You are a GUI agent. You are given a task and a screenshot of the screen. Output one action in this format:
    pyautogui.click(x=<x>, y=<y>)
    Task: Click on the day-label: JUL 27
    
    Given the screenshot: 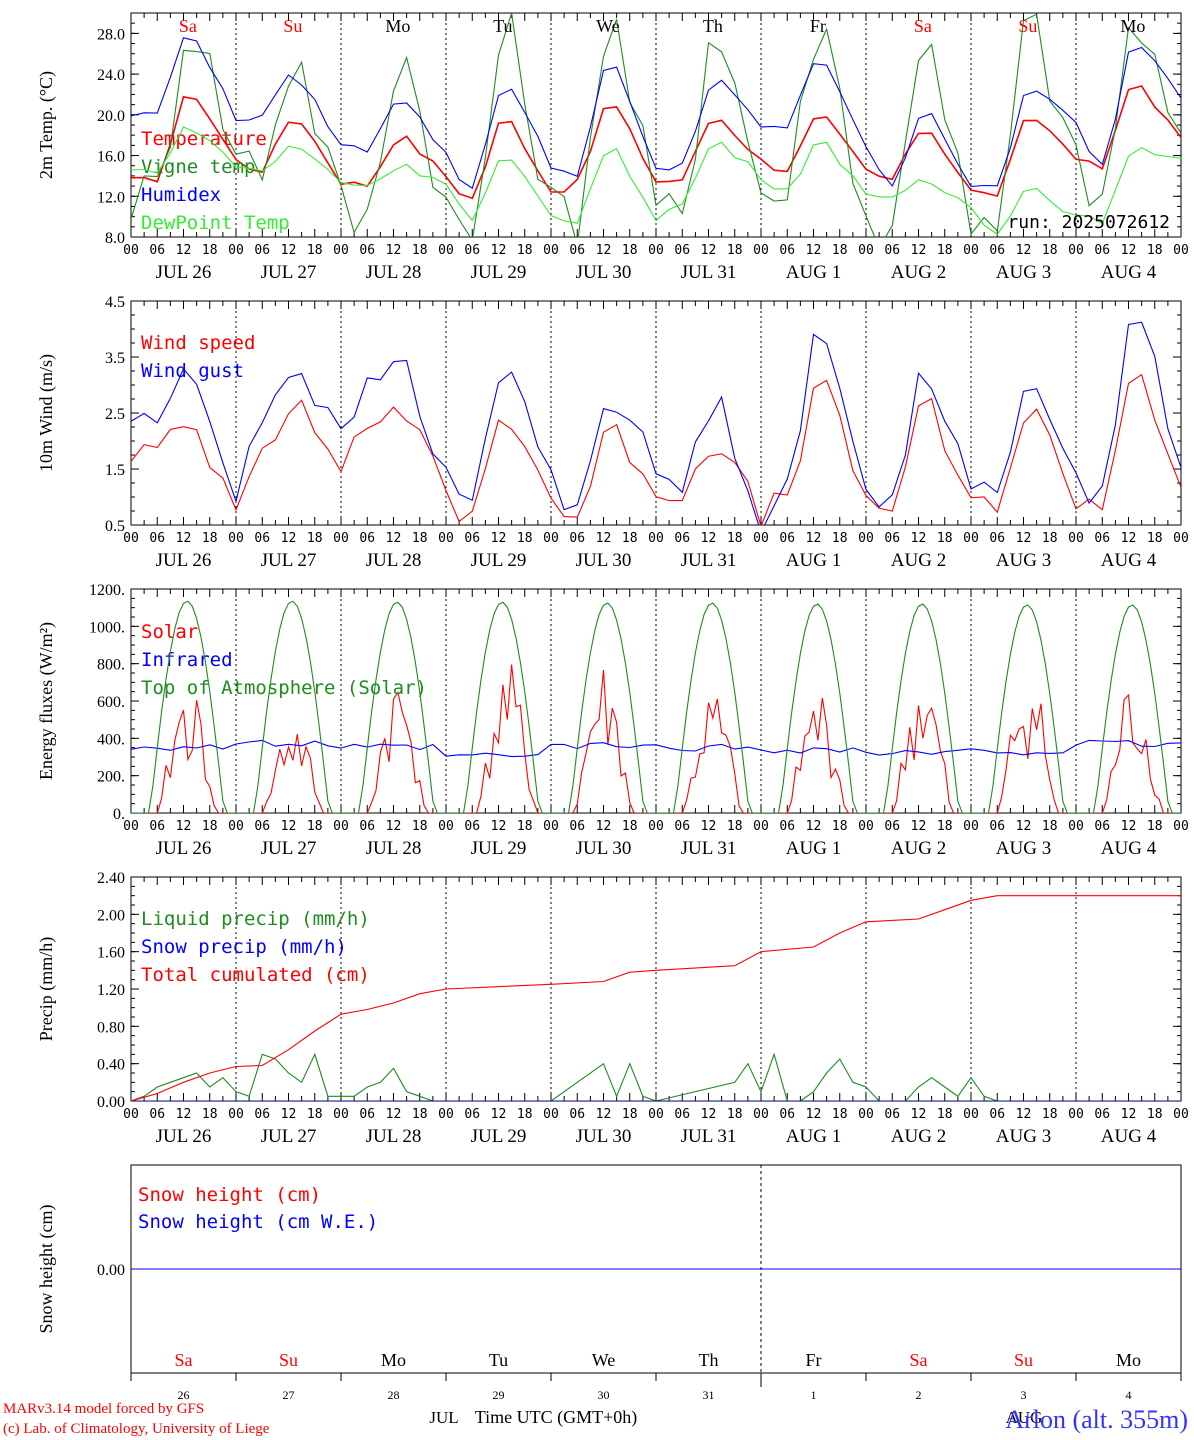 What is the action you would take?
    pyautogui.click(x=289, y=272)
    